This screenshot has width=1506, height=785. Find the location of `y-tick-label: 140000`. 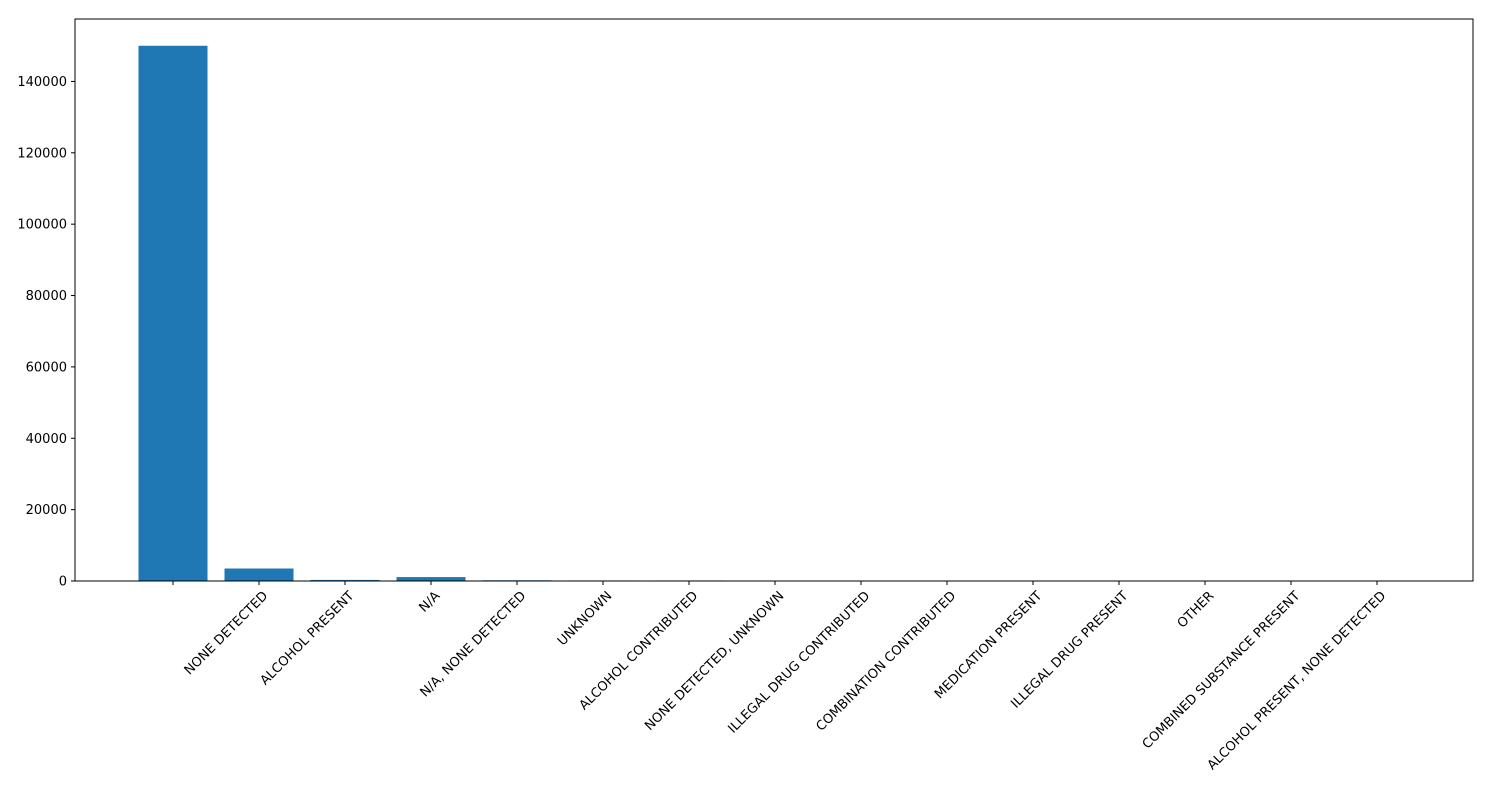

y-tick-label: 140000 is located at coordinates (42, 82).